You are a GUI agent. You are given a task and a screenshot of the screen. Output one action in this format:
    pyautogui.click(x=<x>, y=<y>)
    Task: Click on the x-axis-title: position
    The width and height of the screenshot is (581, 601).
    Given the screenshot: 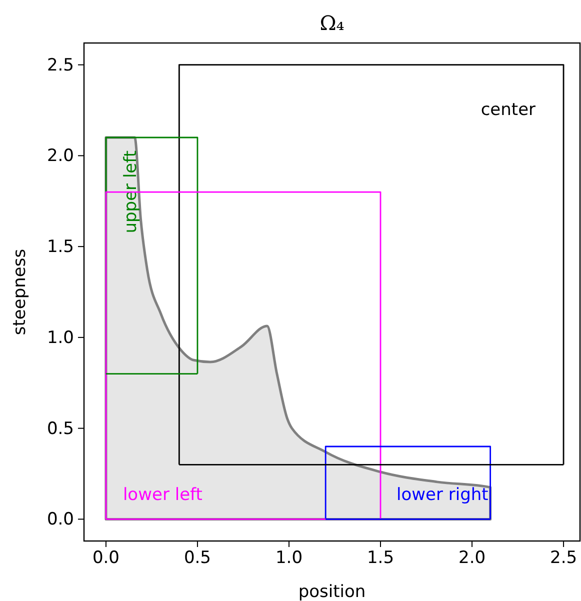 What is the action you would take?
    pyautogui.click(x=332, y=591)
    